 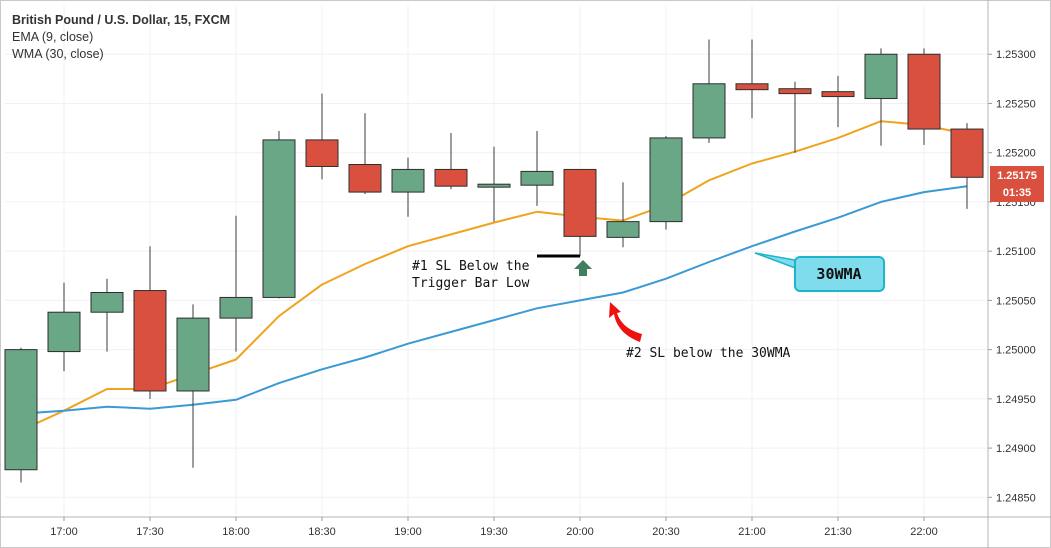 I want to click on x-tick-label: 17:00, so click(x=64, y=532).